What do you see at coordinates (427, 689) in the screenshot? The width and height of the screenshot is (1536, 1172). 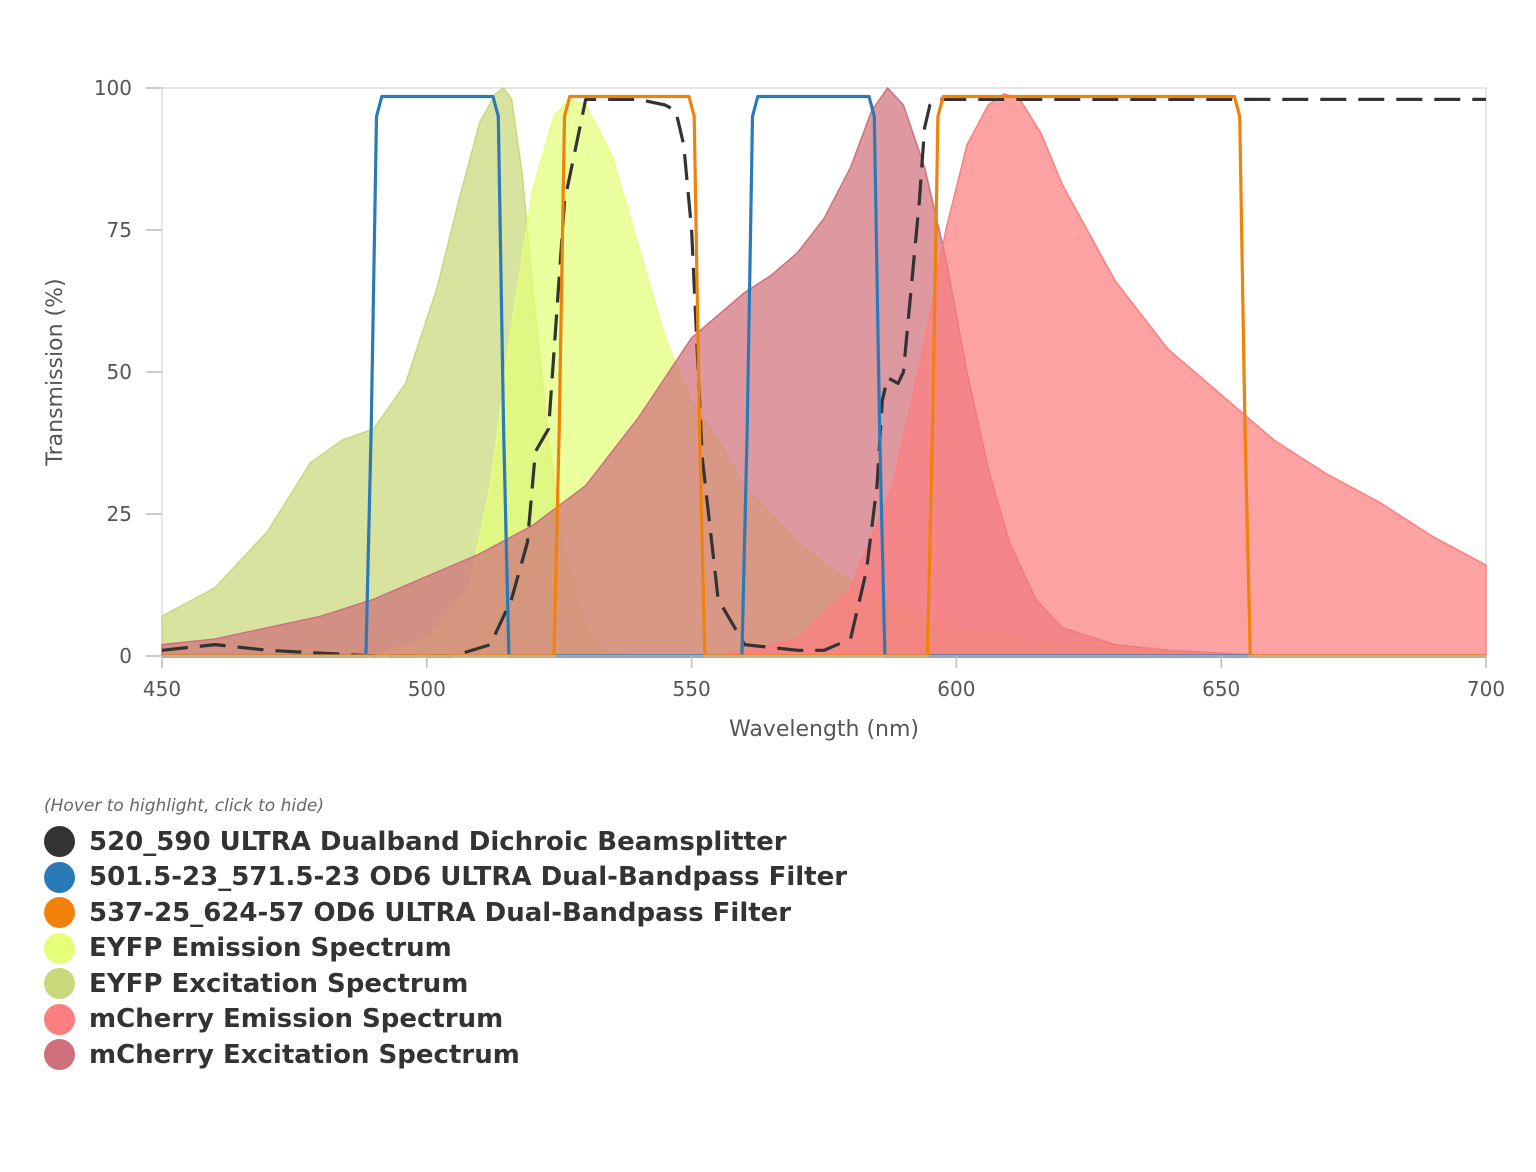 I see `x-tick-label: 500` at bounding box center [427, 689].